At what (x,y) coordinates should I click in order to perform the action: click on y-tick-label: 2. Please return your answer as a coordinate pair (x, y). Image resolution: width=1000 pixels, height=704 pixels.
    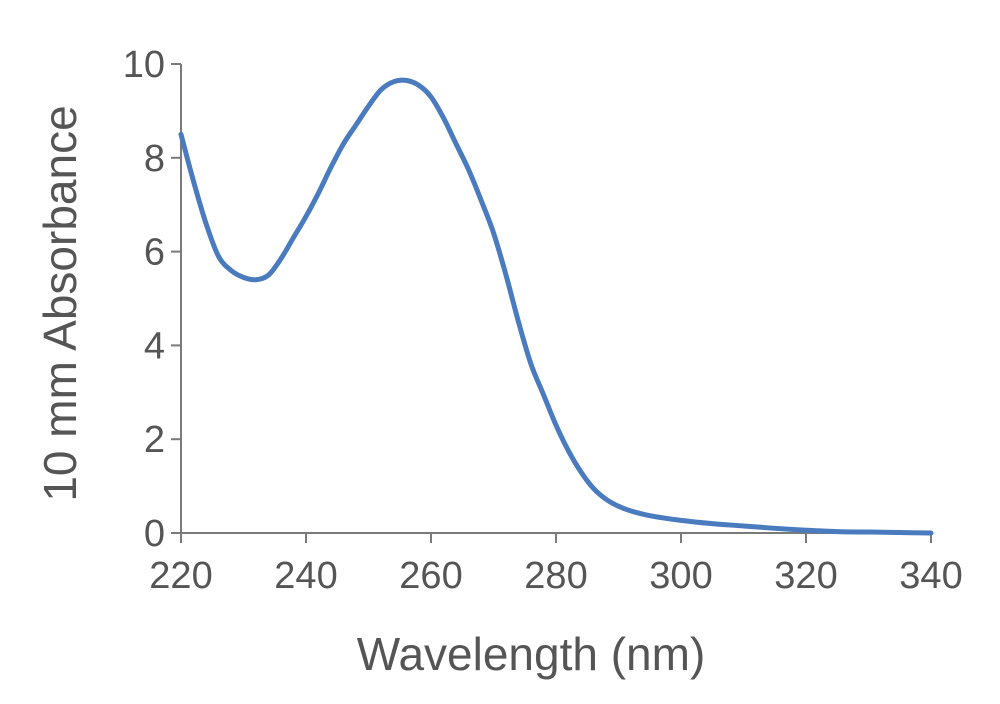
    Looking at the image, I should click on (154, 440).